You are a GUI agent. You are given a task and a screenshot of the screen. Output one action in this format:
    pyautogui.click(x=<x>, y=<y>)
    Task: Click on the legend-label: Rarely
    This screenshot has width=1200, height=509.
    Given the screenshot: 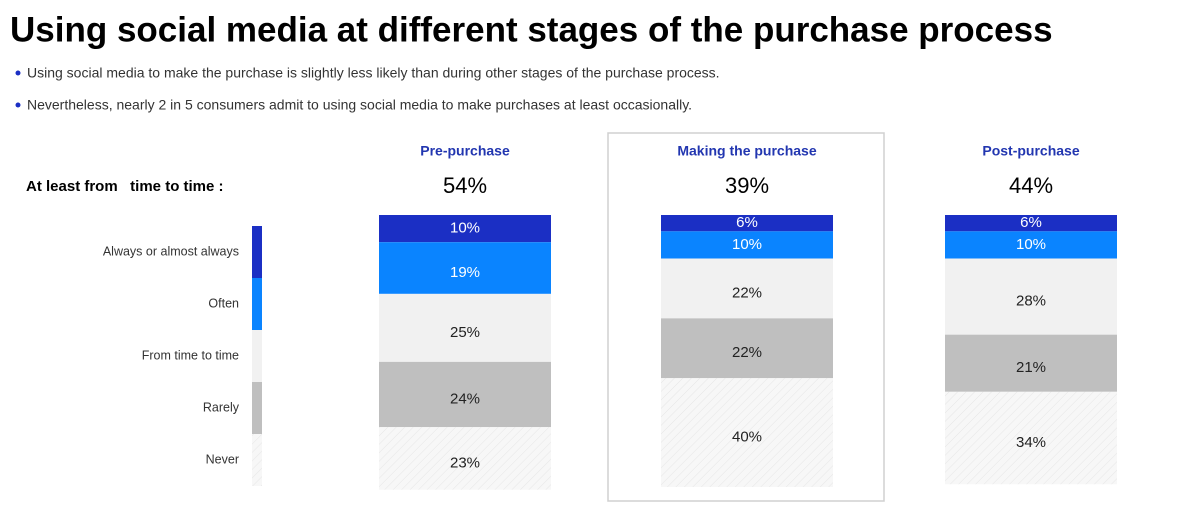 What is the action you would take?
    pyautogui.click(x=221, y=407)
    